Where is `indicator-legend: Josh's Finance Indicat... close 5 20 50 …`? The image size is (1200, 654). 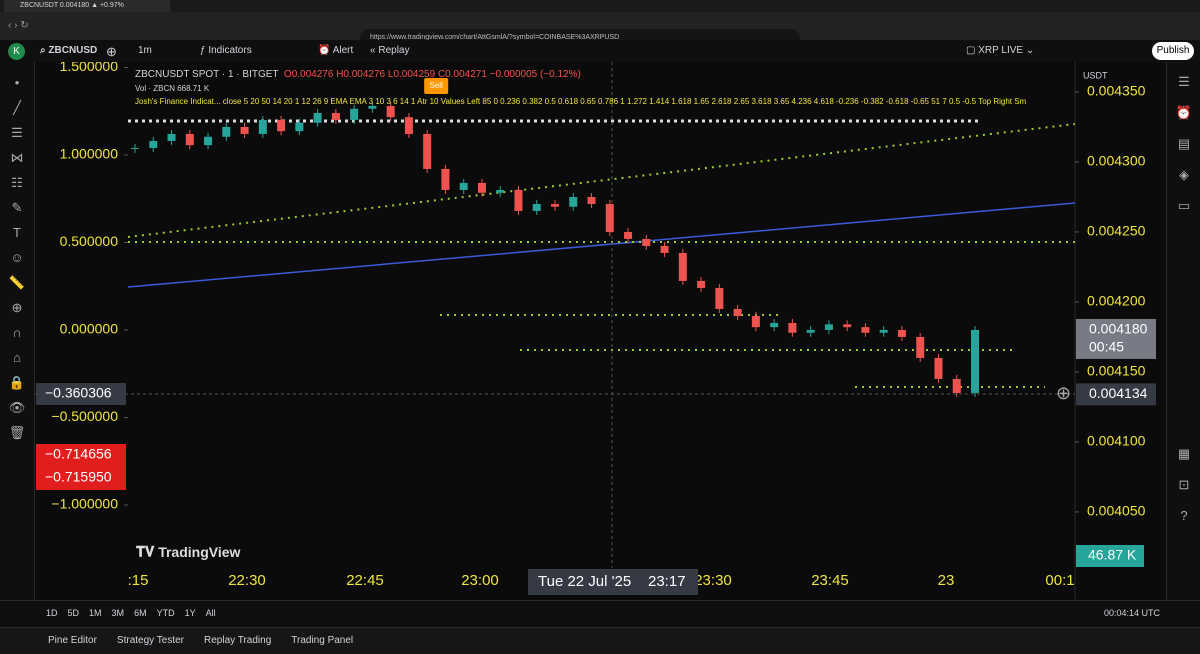
indicator-legend: Josh's Finance Indicat... close 5 20 50 … is located at coordinates (581, 101).